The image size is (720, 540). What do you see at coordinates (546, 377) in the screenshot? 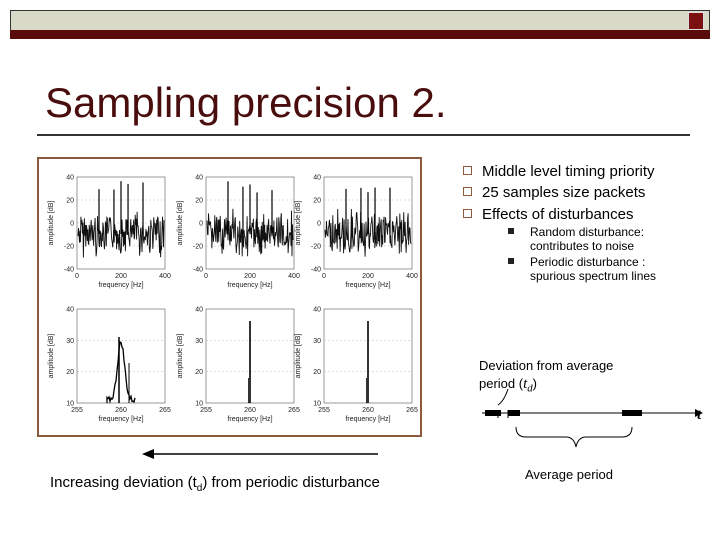
I see `deviation-caption: Deviation from average period (td)` at bounding box center [546, 377].